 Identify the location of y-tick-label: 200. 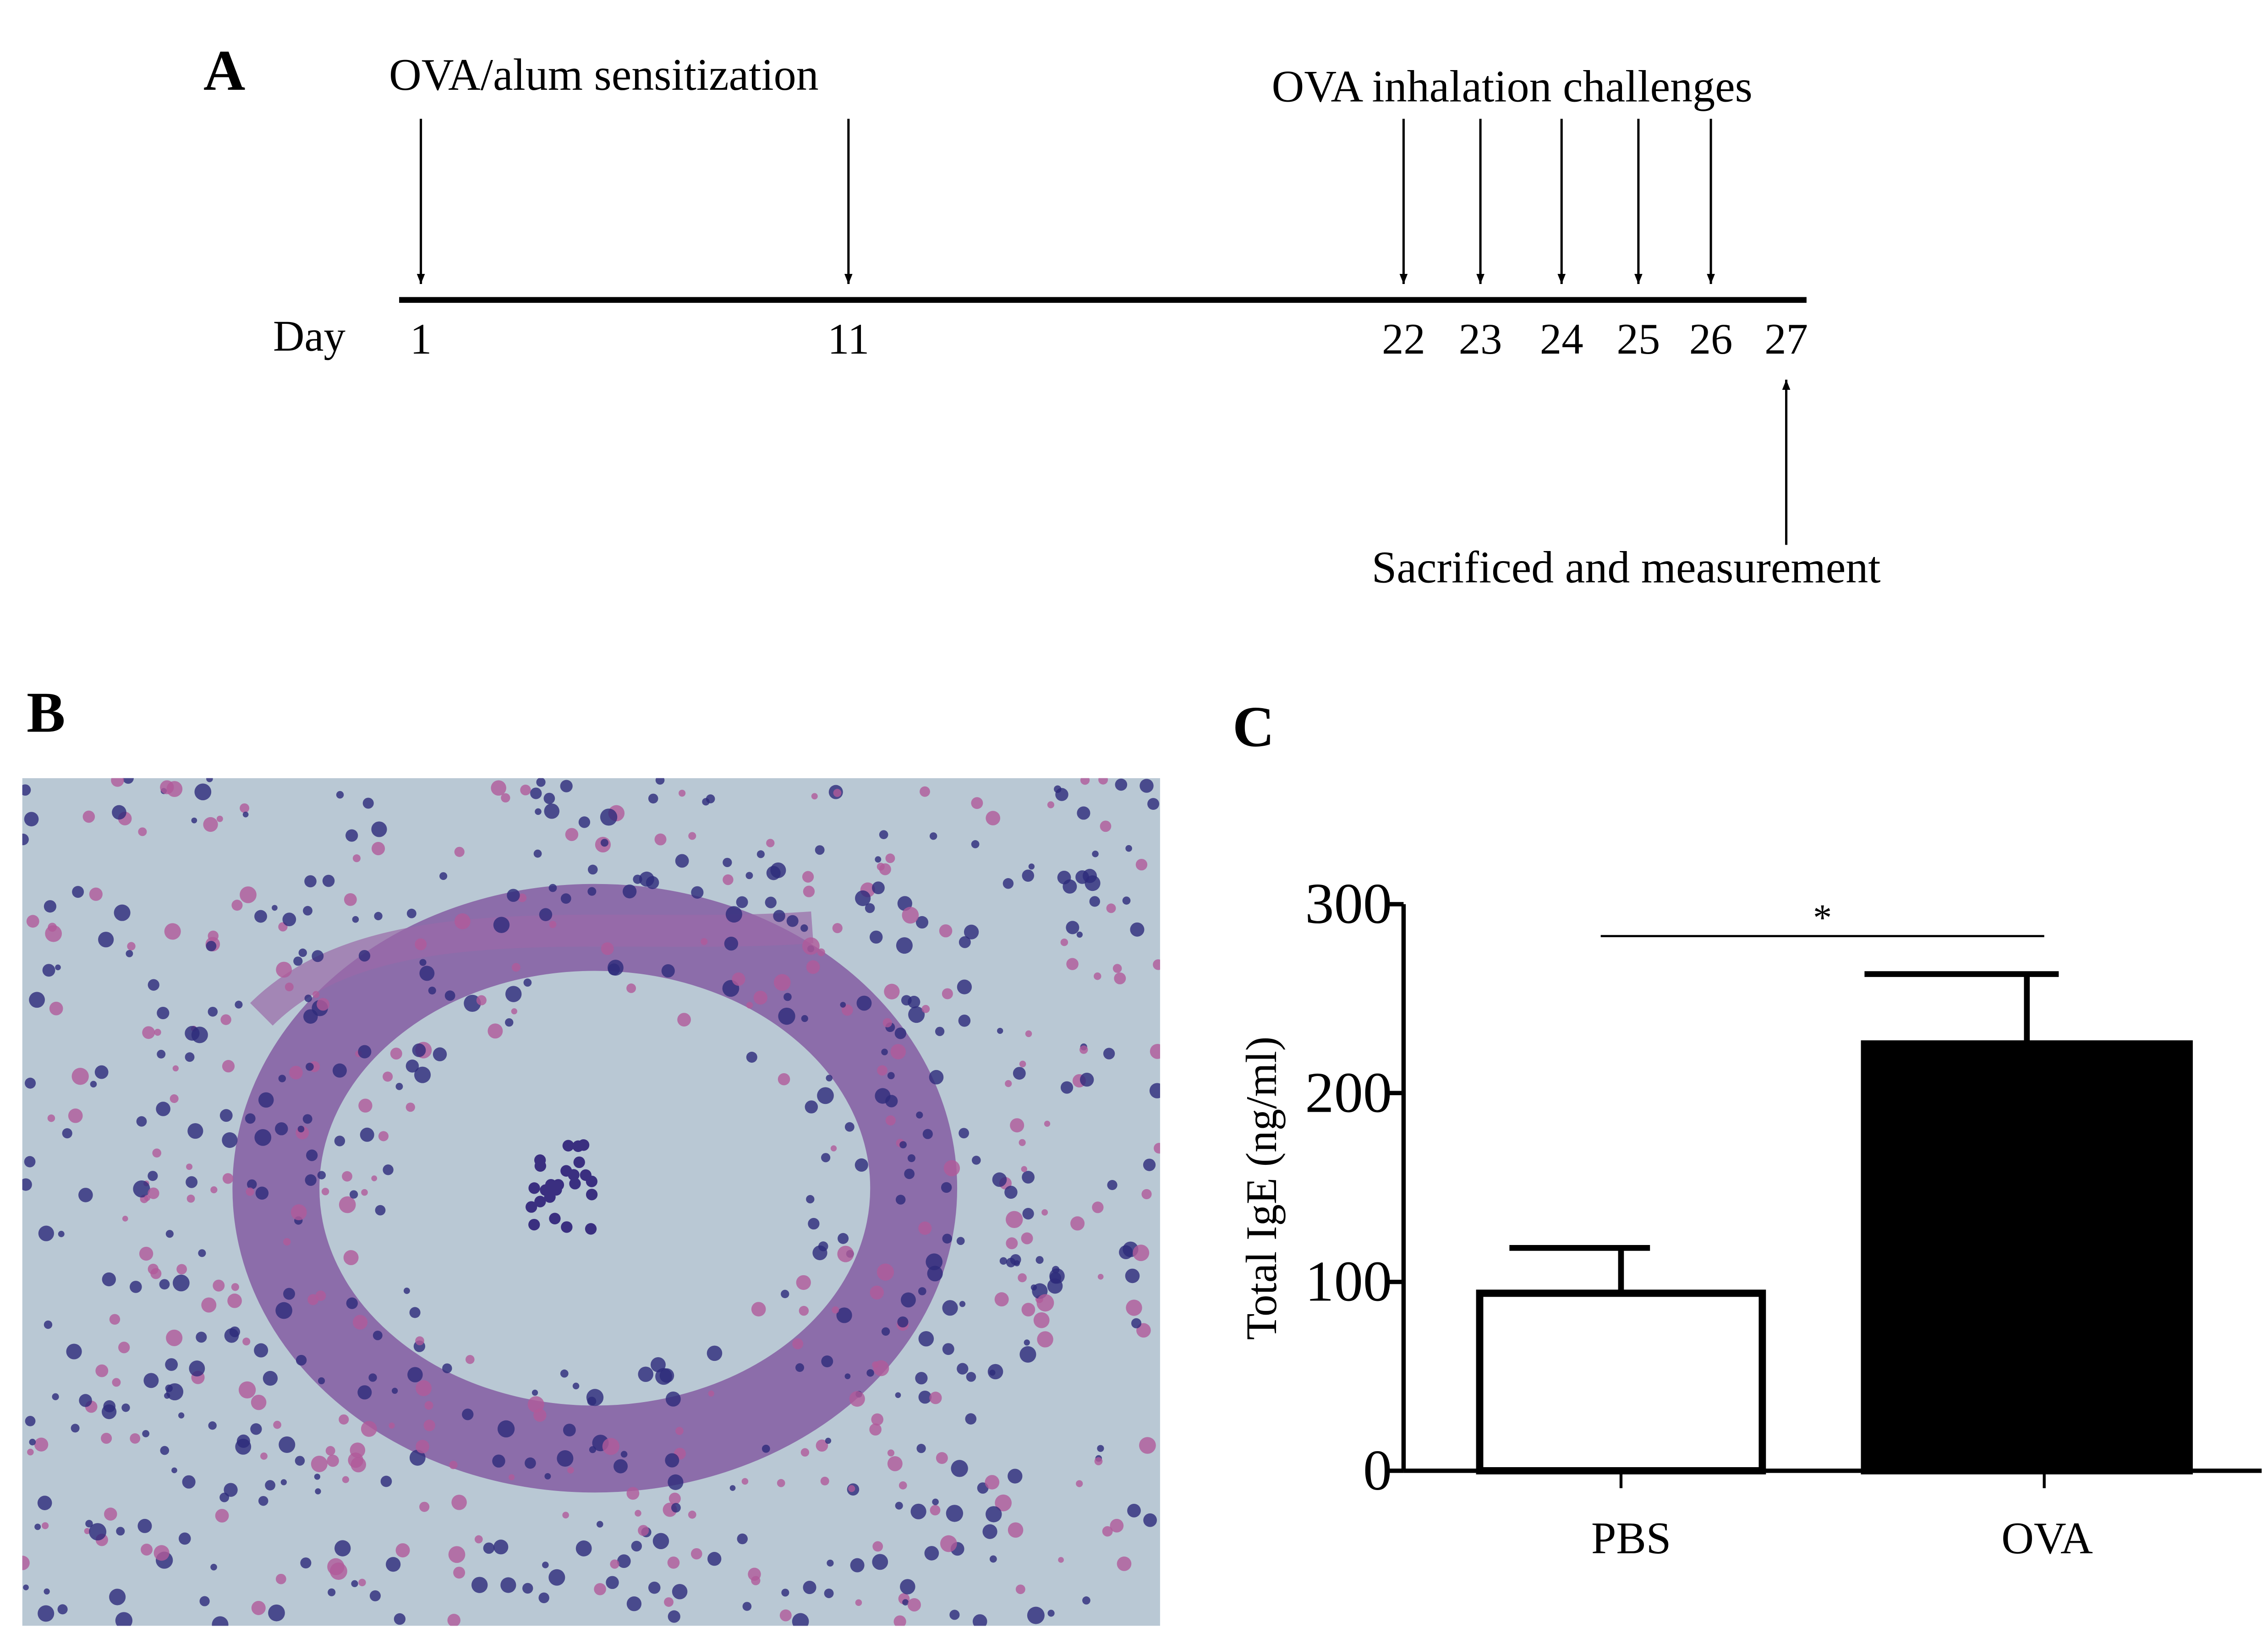
(1348, 1092).